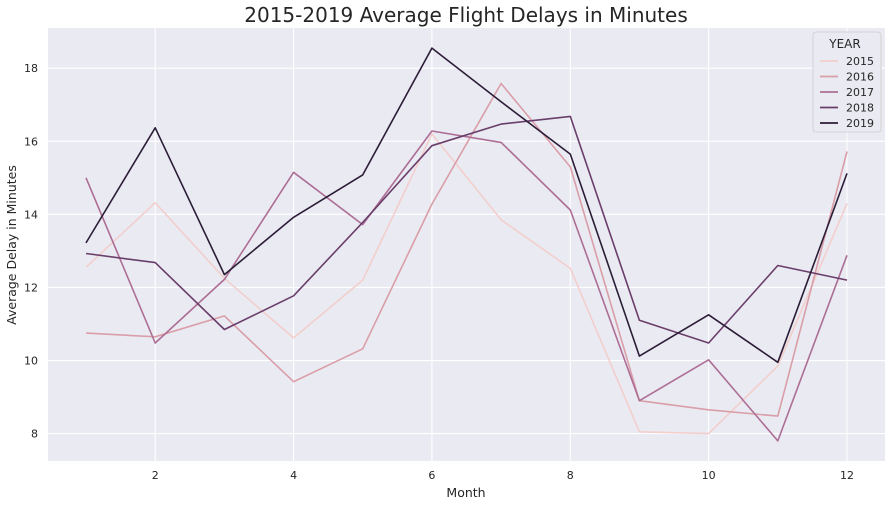 The height and width of the screenshot is (506, 891). What do you see at coordinates (860, 123) in the screenshot?
I see `legend-label-2019: 2019` at bounding box center [860, 123].